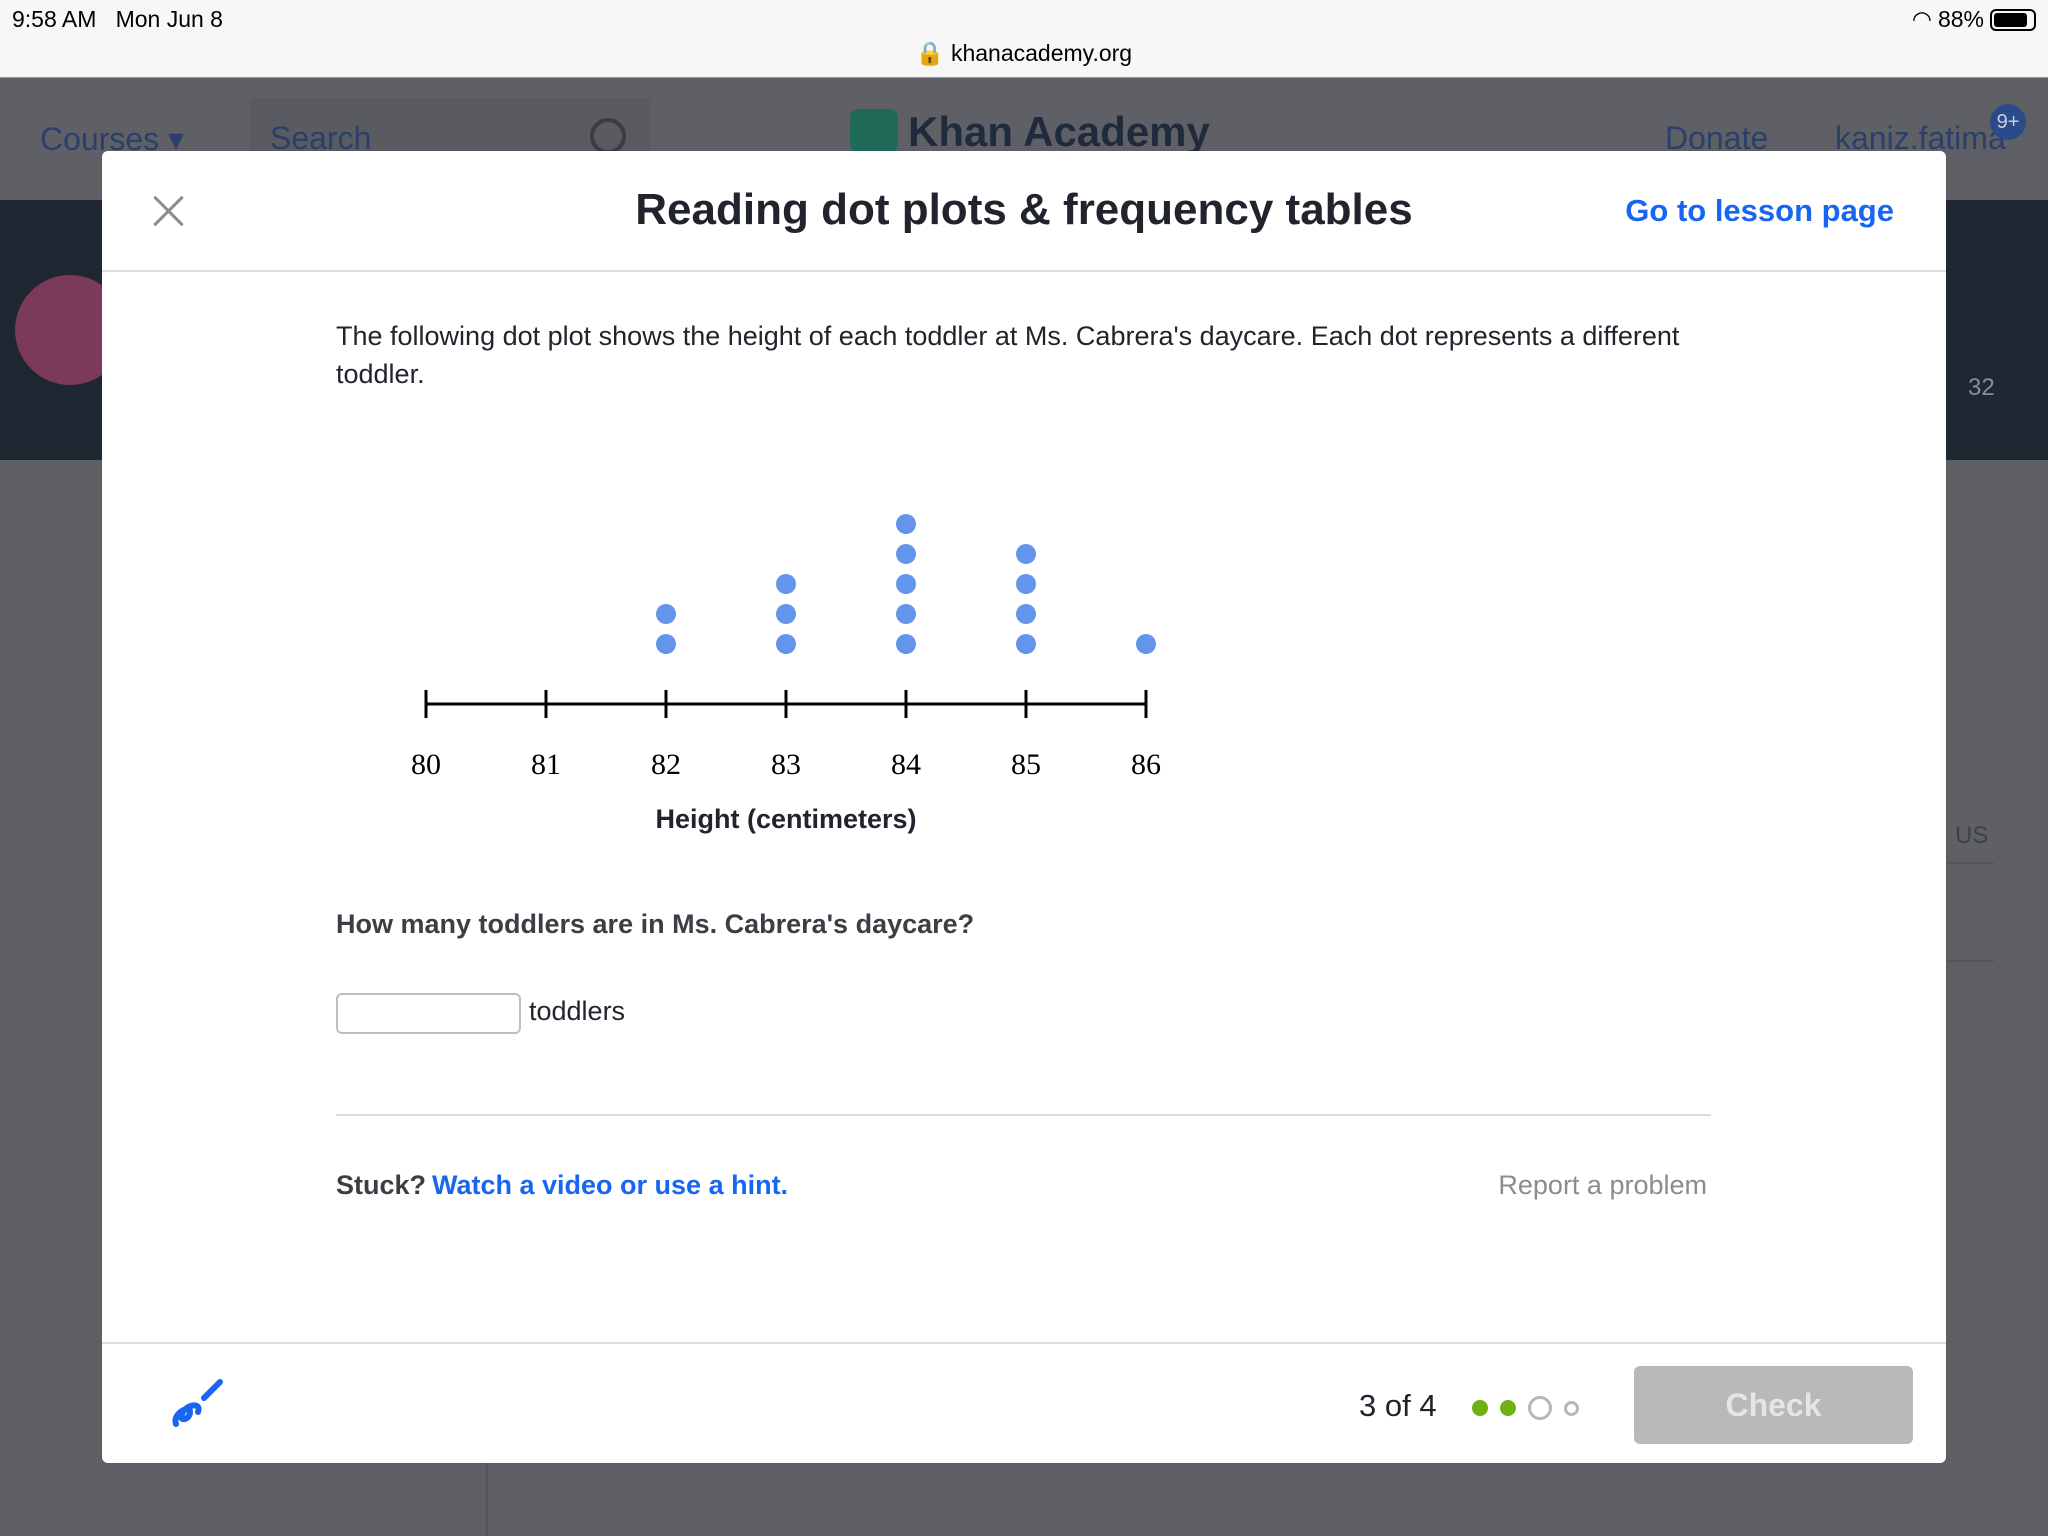 The width and height of the screenshot is (2048, 1536). Describe the element at coordinates (2013, 19) in the screenshot. I see `battery-icon` at that location.